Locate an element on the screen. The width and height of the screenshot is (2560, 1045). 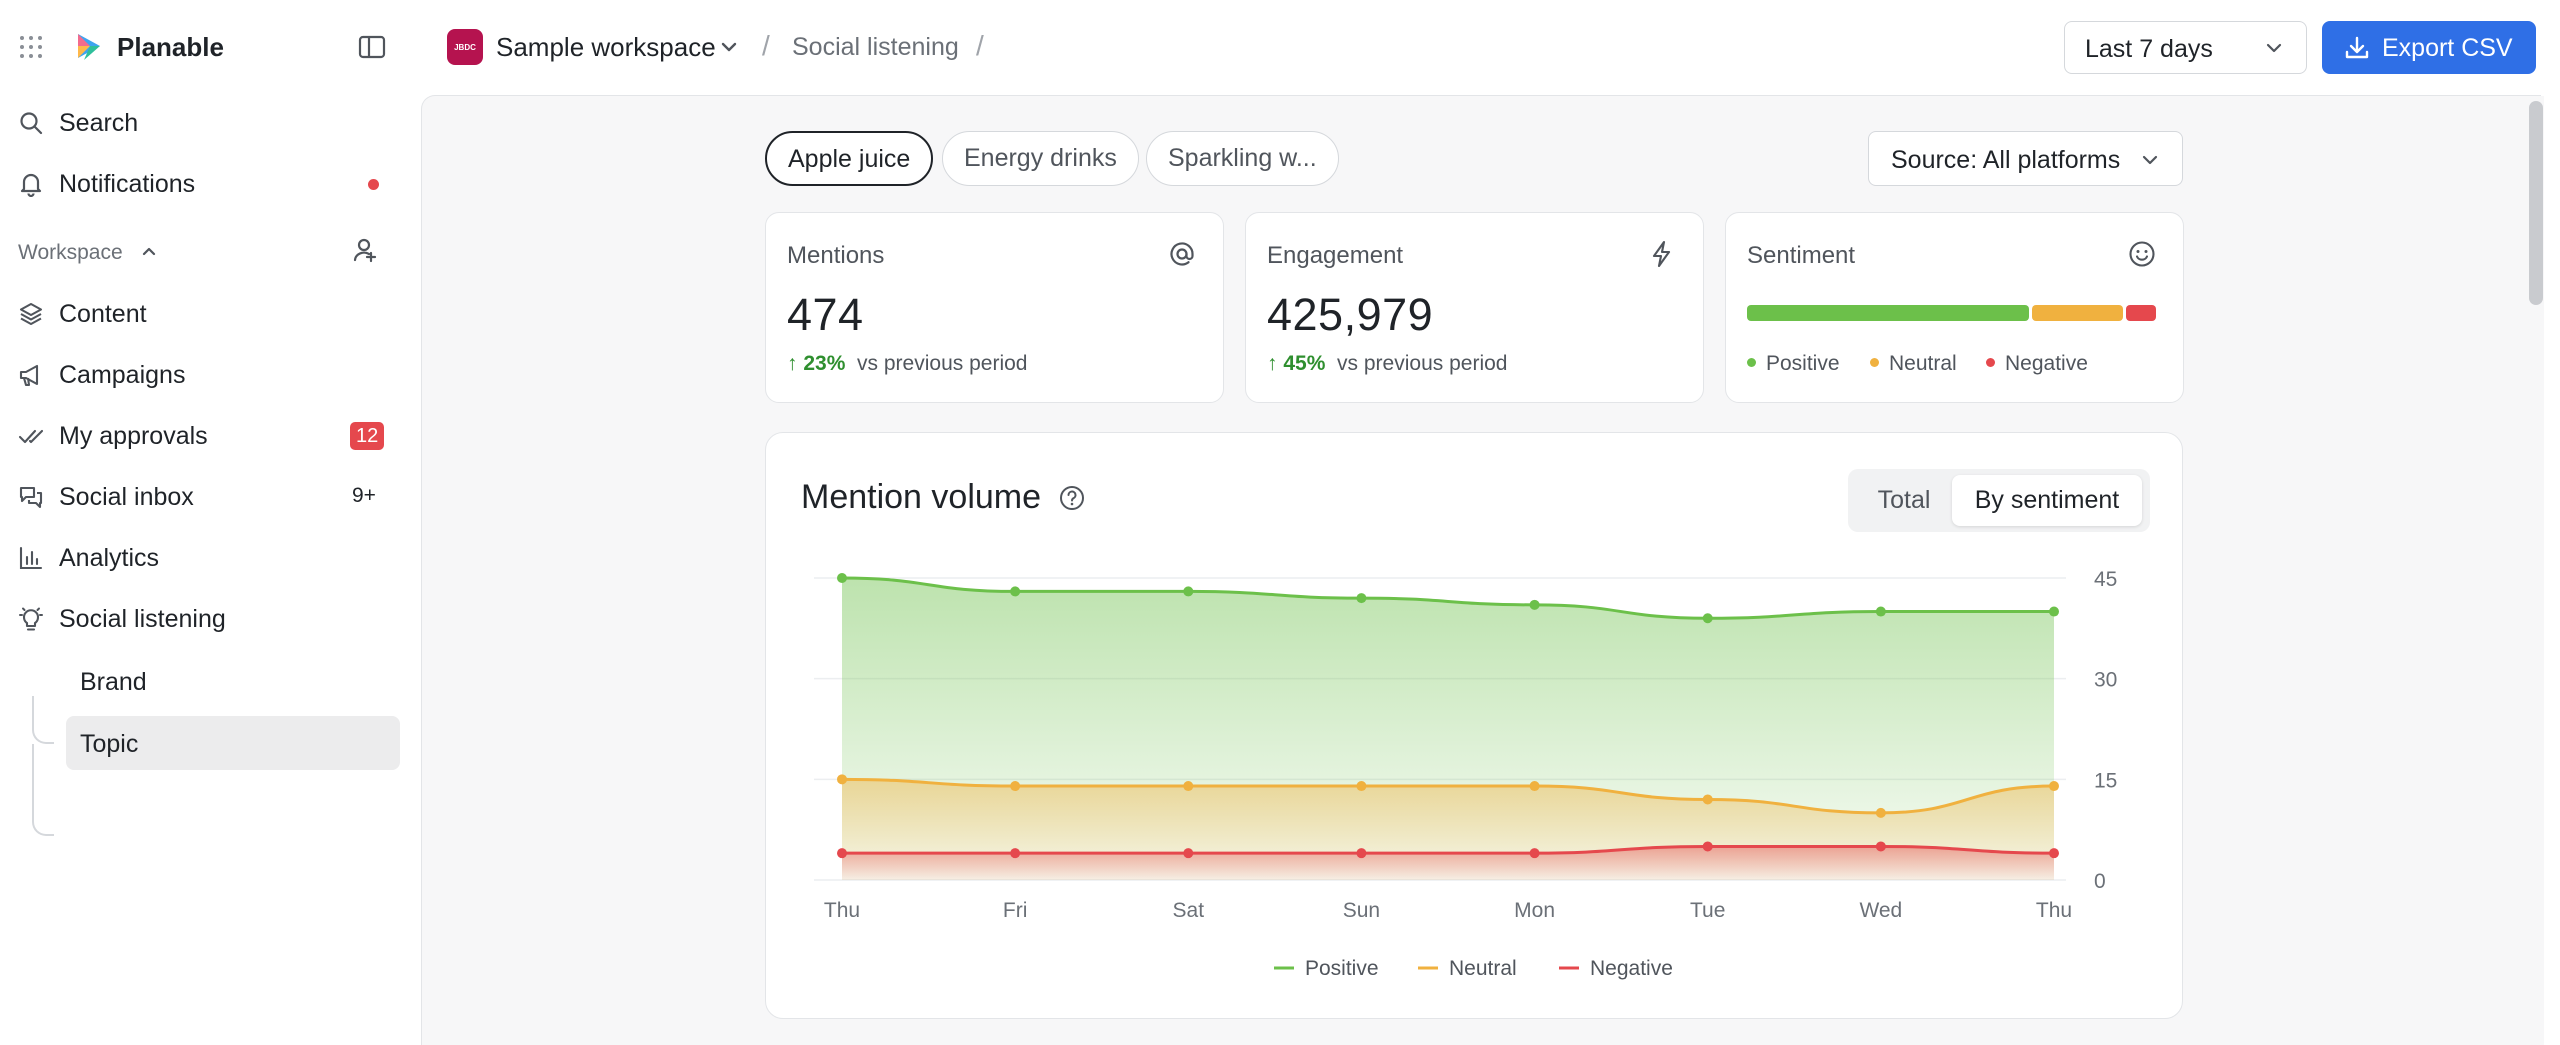
legend-positive: Positive is located at coordinates (1793, 364).